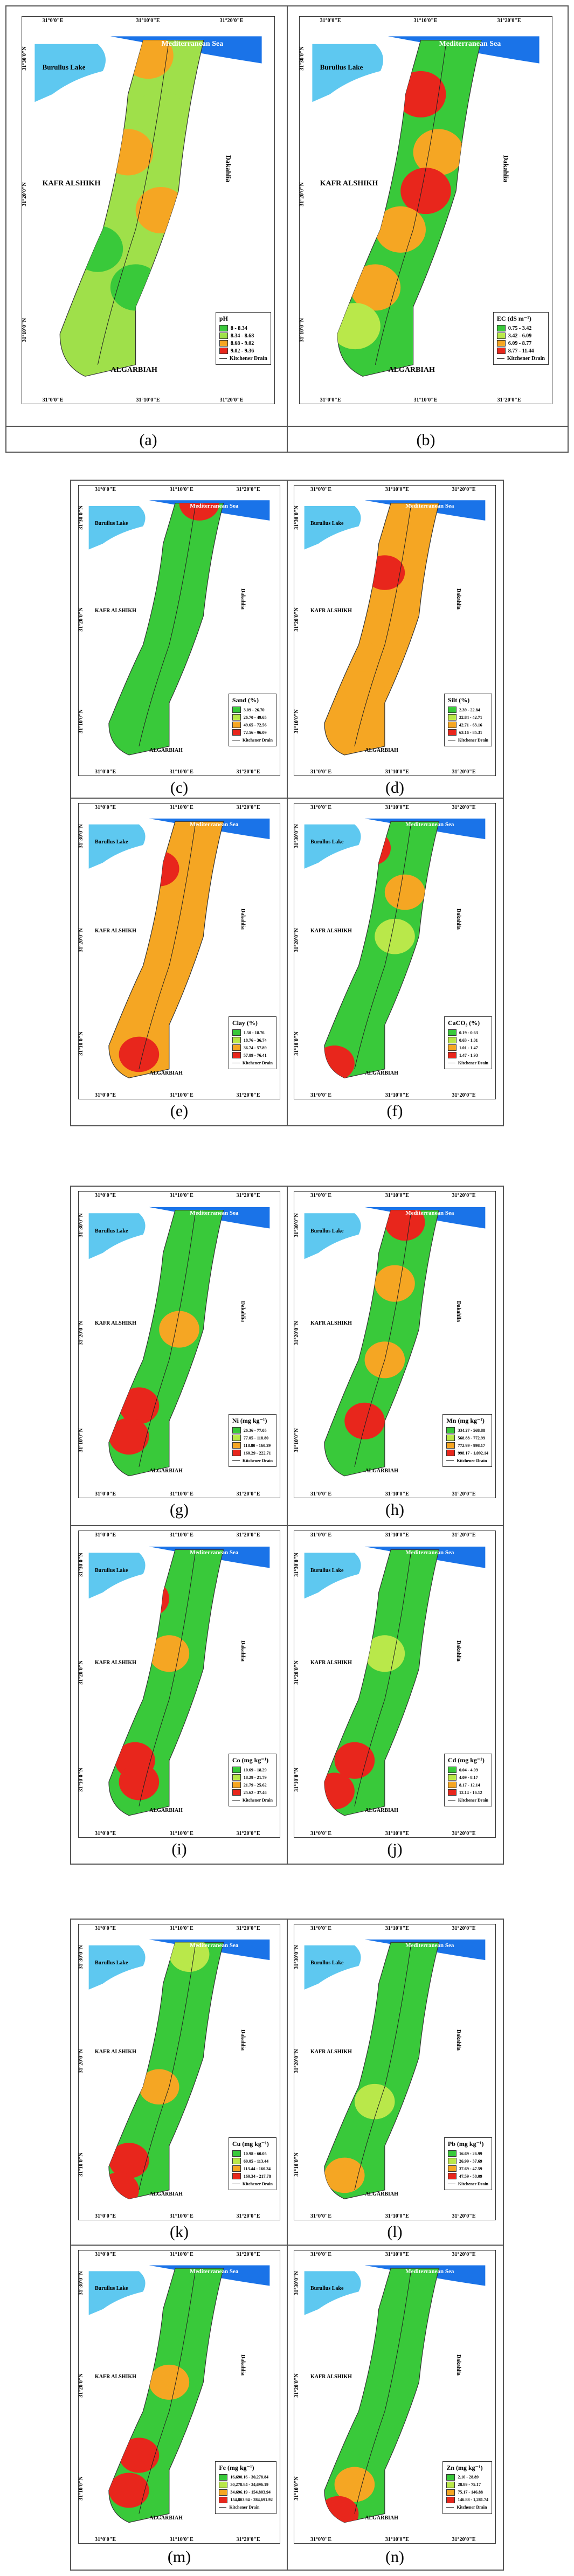 The image size is (574, 2576). I want to click on legend-item: 37.69 - 47.59, so click(467, 2168).